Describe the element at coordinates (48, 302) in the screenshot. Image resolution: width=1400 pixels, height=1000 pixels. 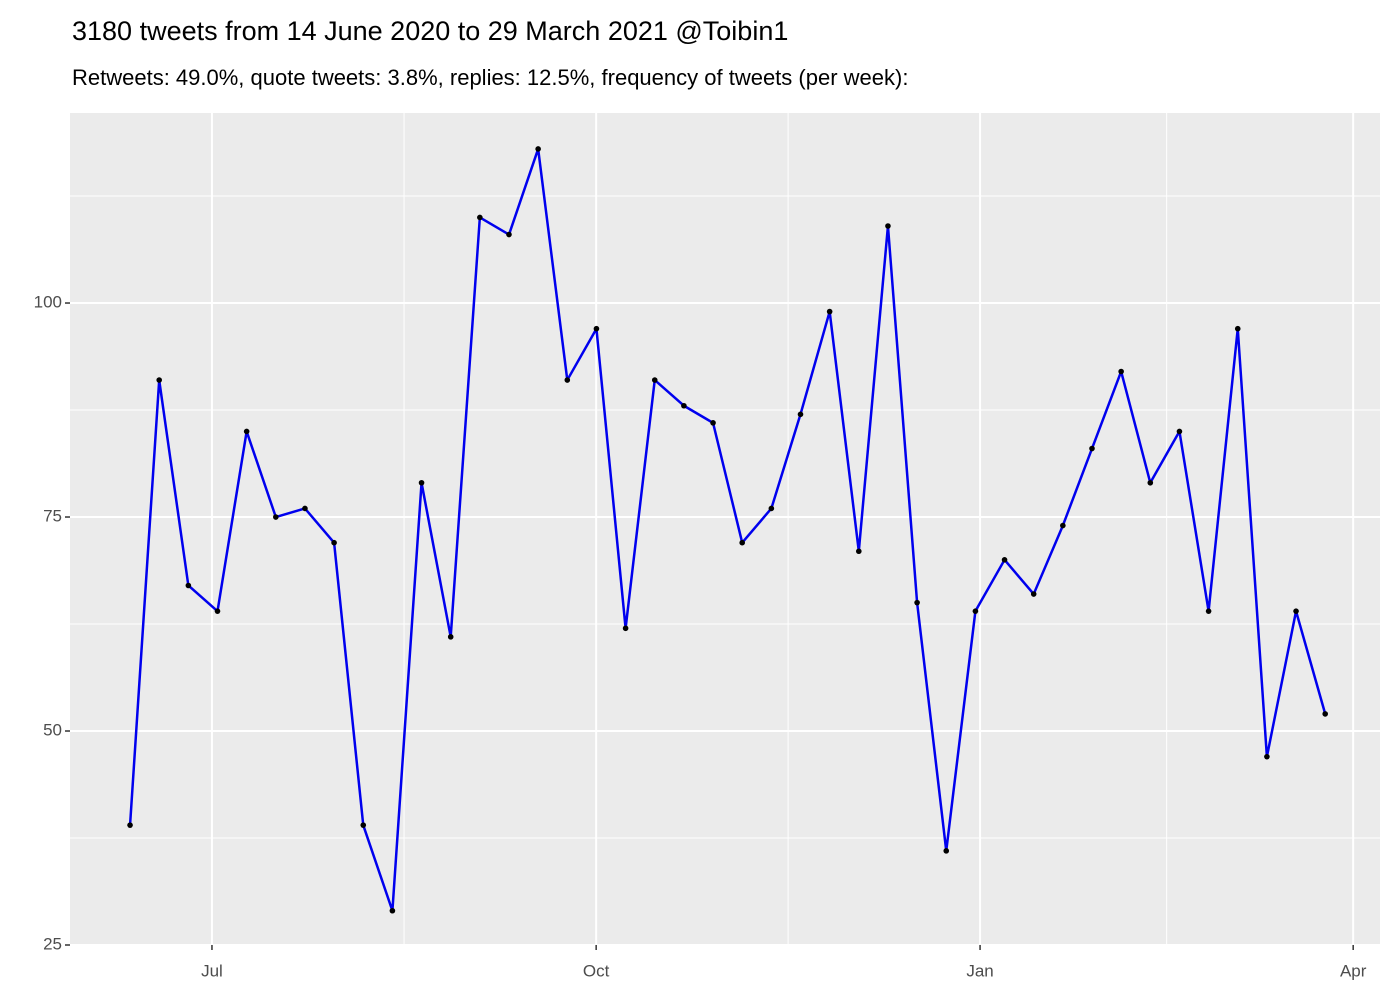
I see `y-tick-label: 100` at that location.